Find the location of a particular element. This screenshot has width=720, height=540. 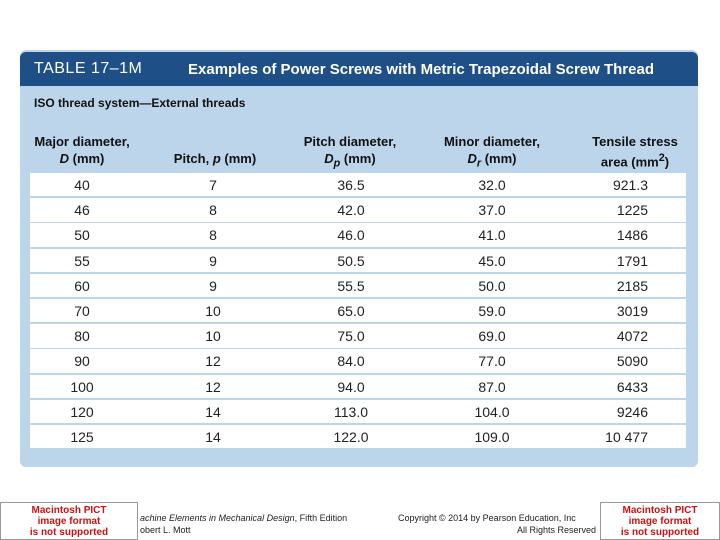

table-cell: 10 477 is located at coordinates (626, 436).